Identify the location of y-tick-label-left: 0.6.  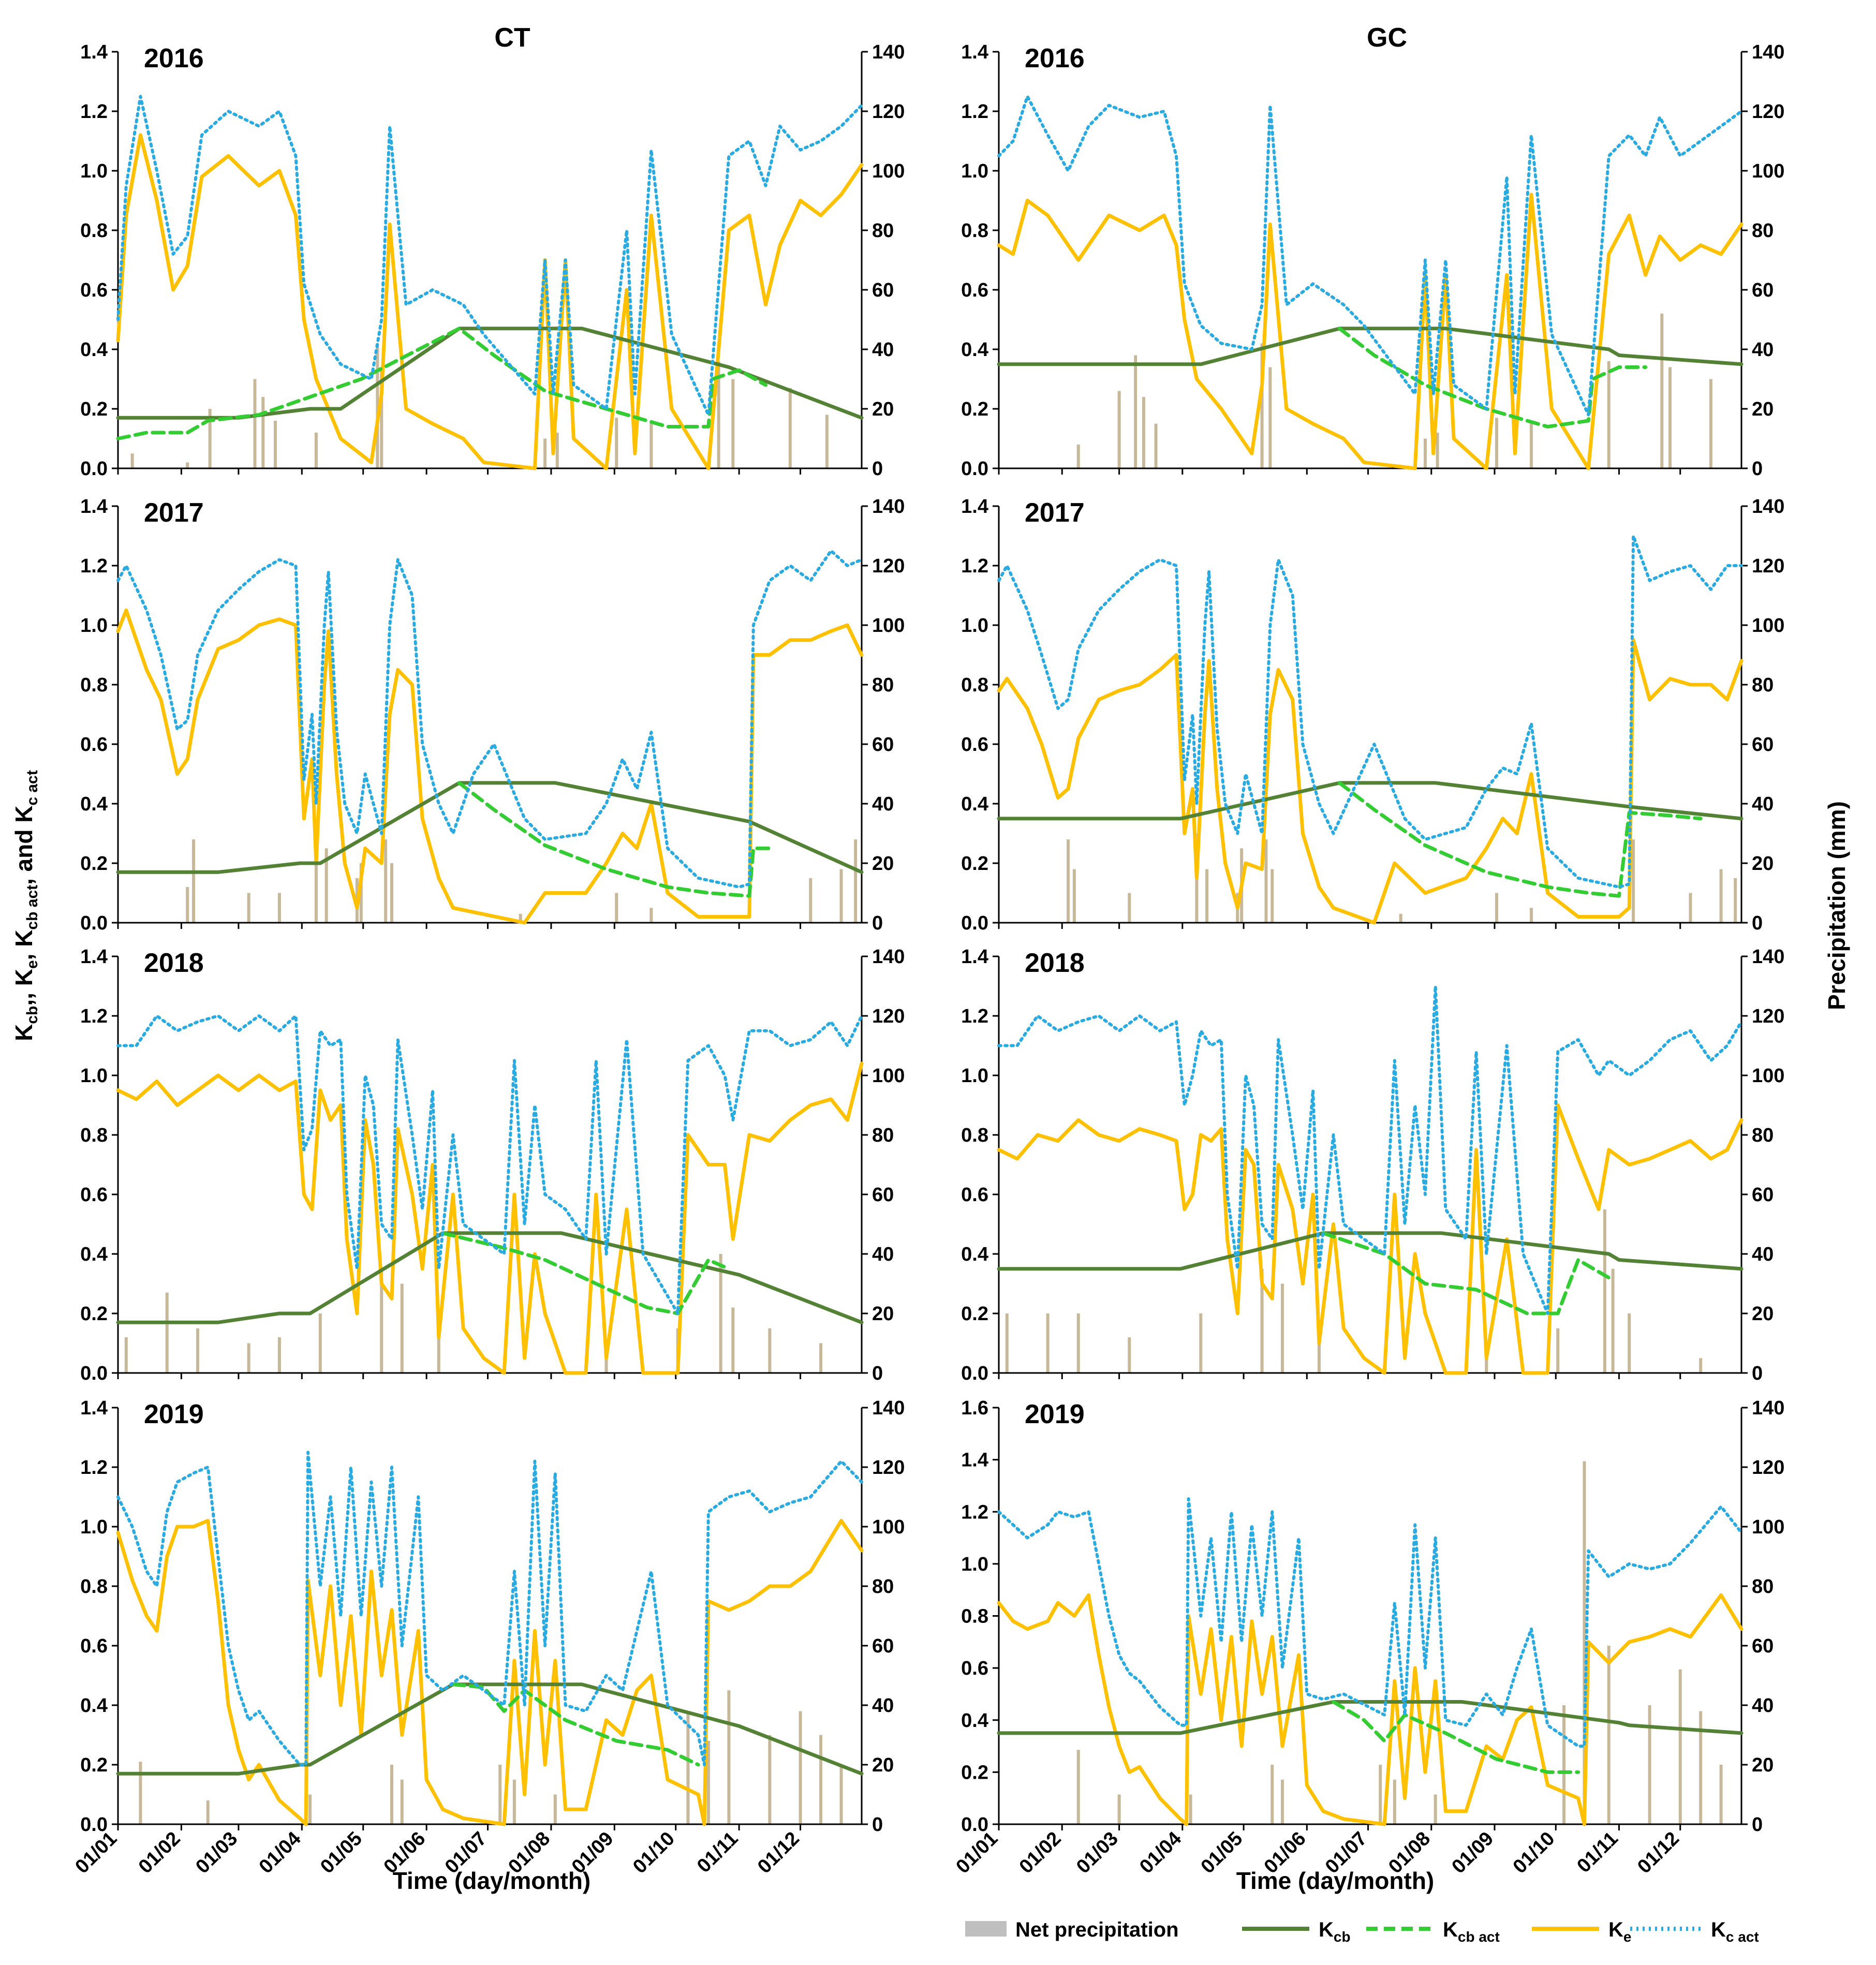
(94, 1646).